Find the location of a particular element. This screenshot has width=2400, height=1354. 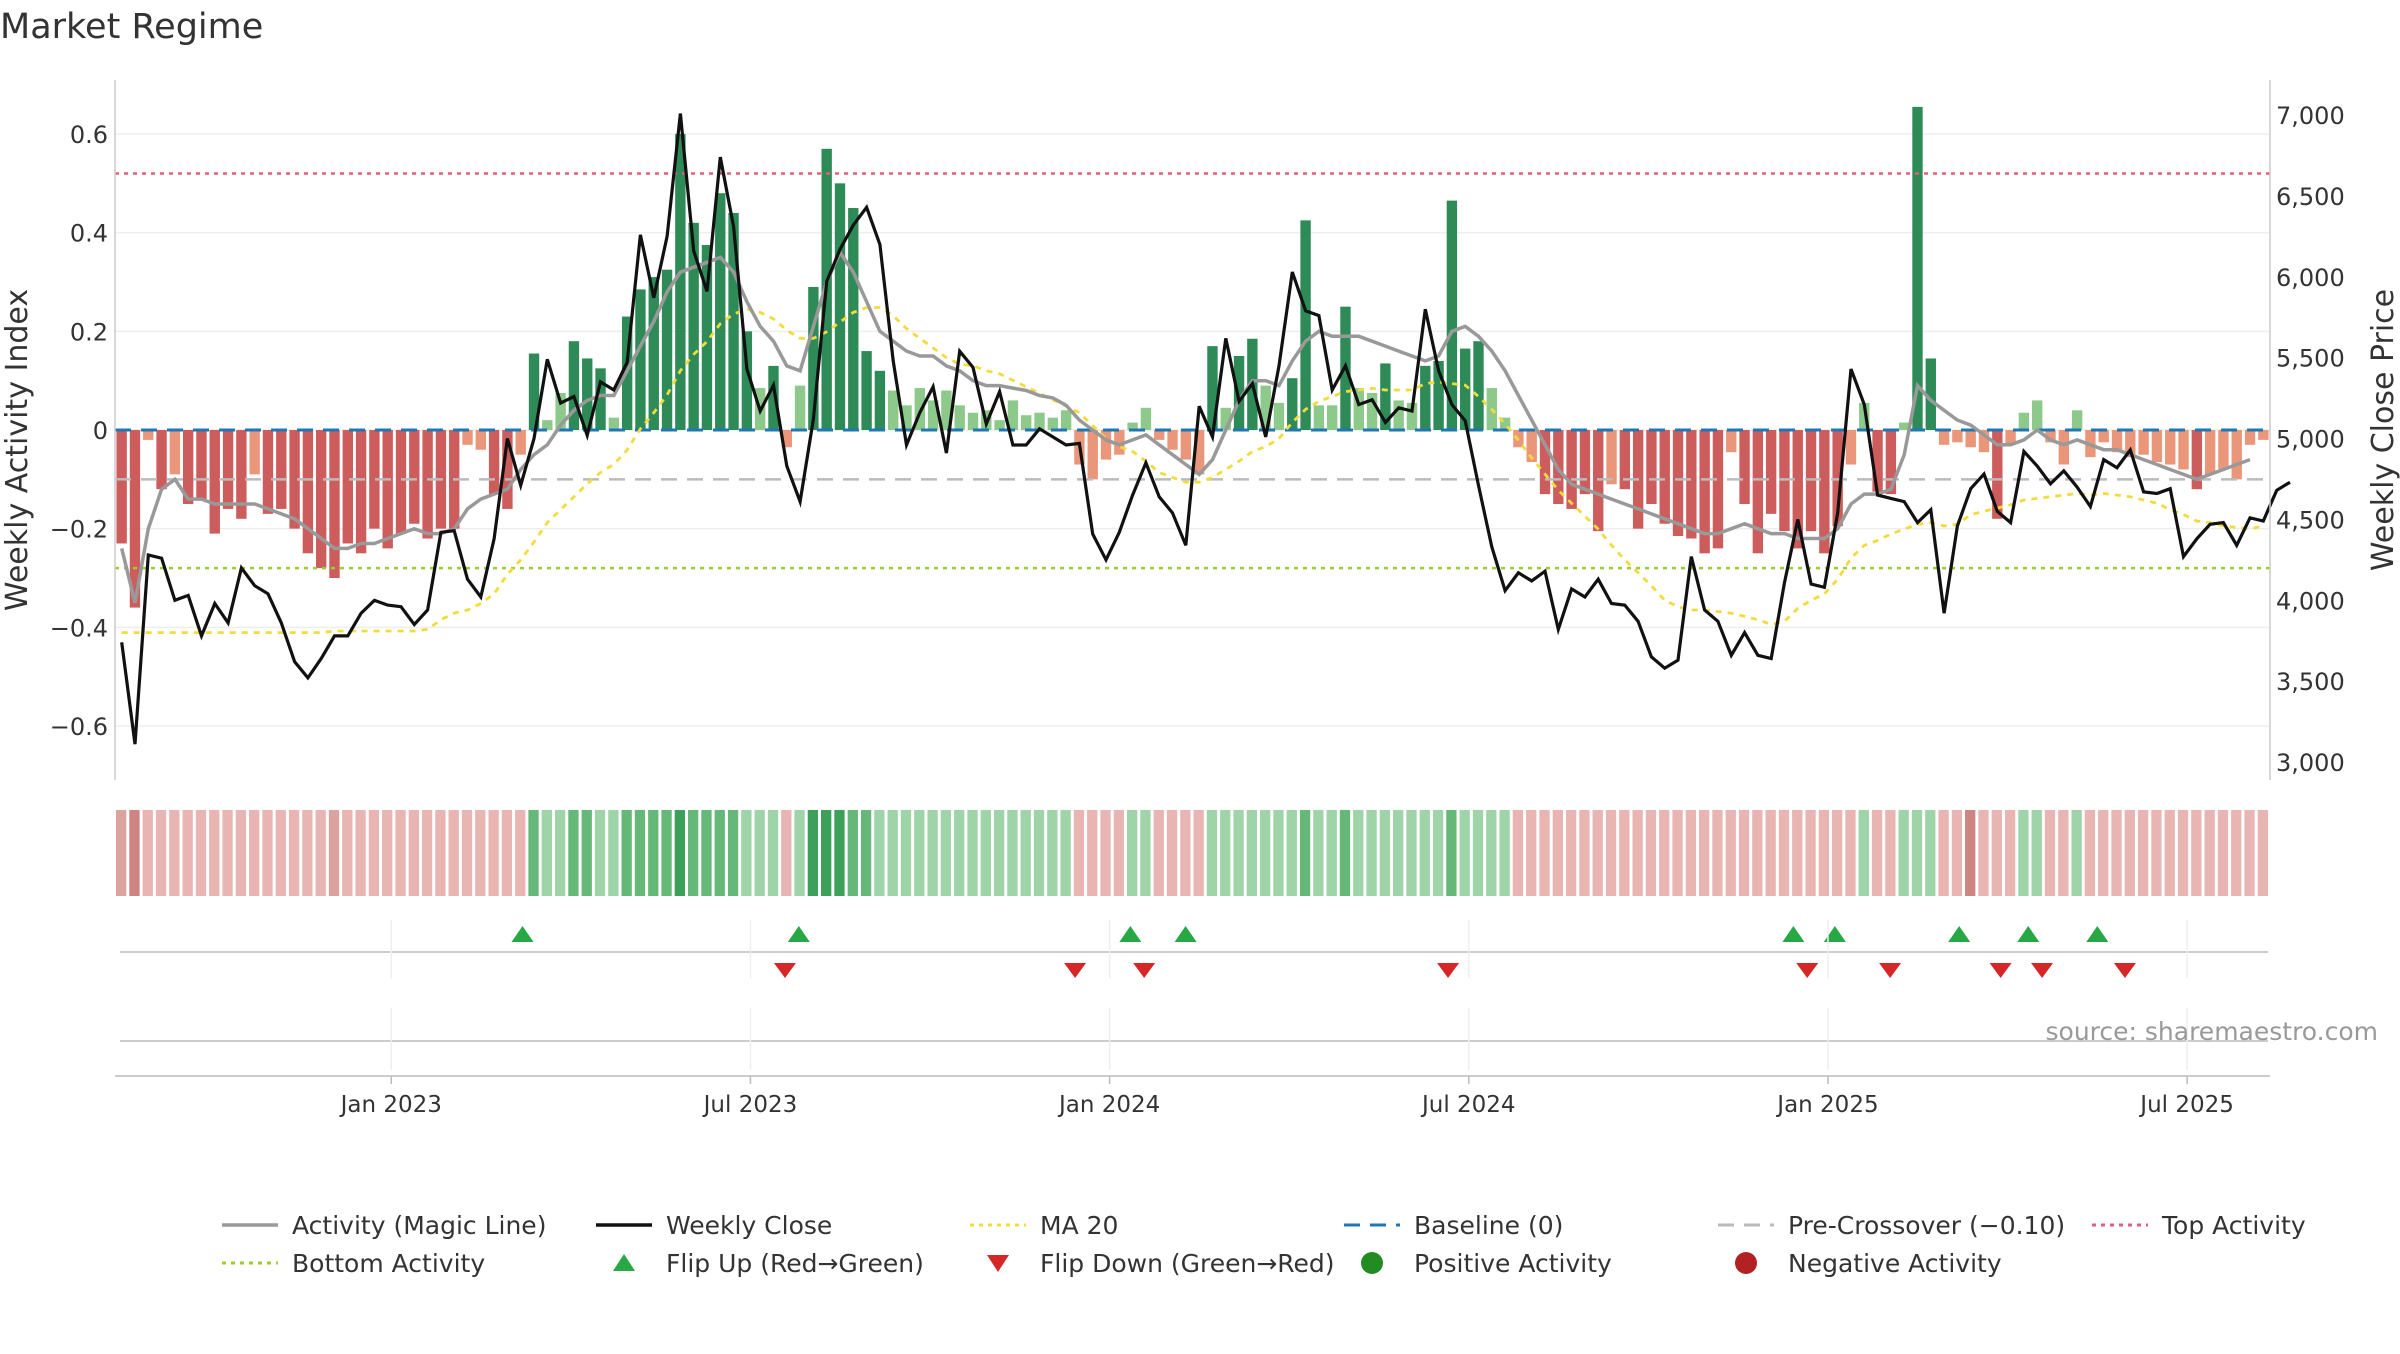

y-left-tick-label: −0.2 is located at coordinates (79, 530).